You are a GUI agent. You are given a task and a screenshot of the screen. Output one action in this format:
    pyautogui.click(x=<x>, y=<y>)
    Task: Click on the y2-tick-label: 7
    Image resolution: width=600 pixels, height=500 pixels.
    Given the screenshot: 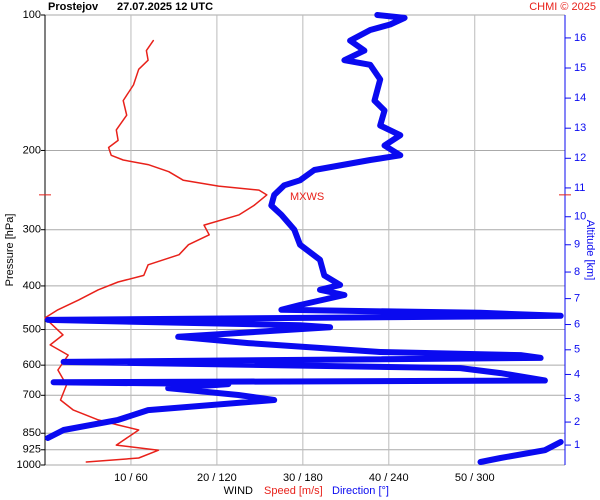 What is the action you would take?
    pyautogui.click(x=577, y=299)
    